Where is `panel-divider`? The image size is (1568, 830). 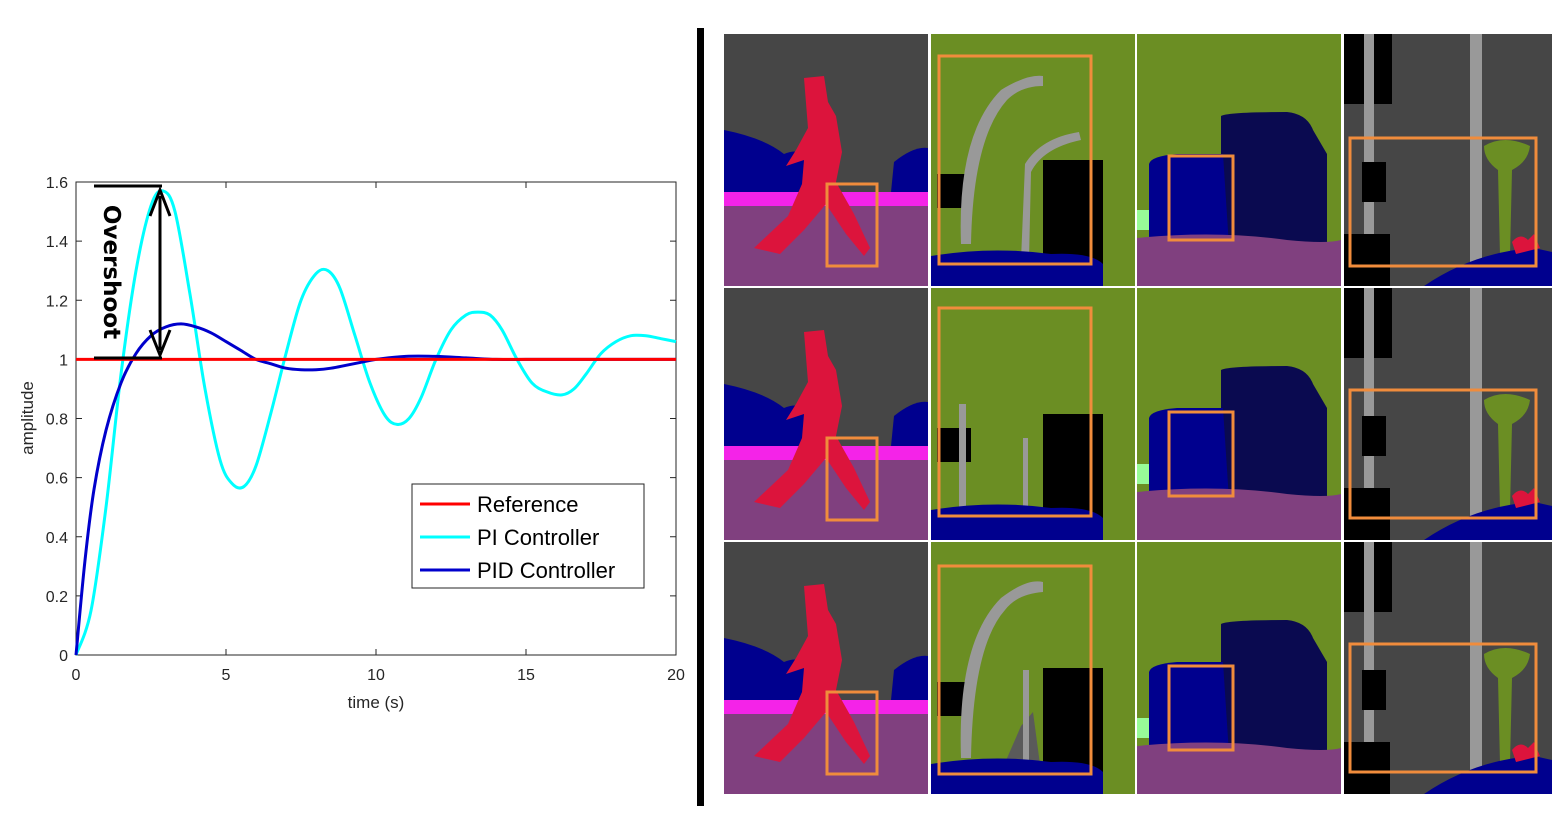 panel-divider is located at coordinates (700, 417).